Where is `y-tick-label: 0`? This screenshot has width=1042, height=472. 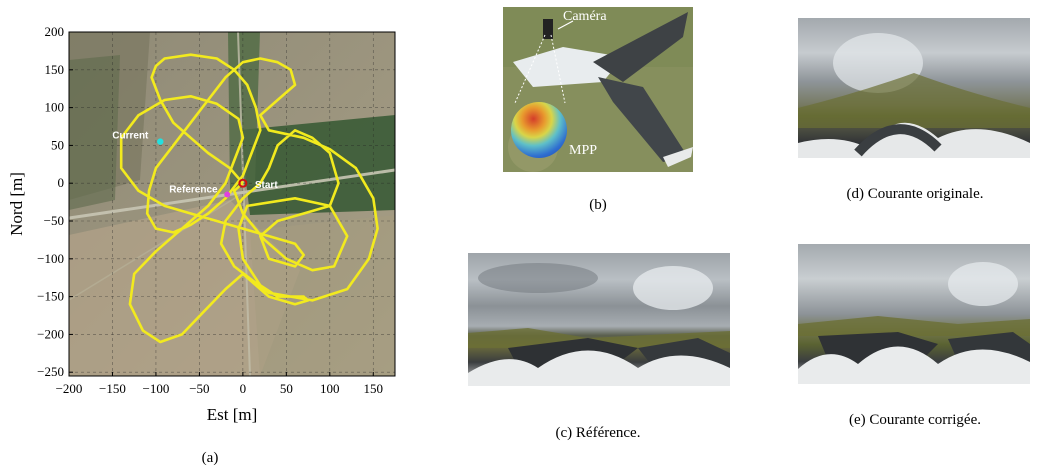 y-tick-label: 0 is located at coordinates (61, 182).